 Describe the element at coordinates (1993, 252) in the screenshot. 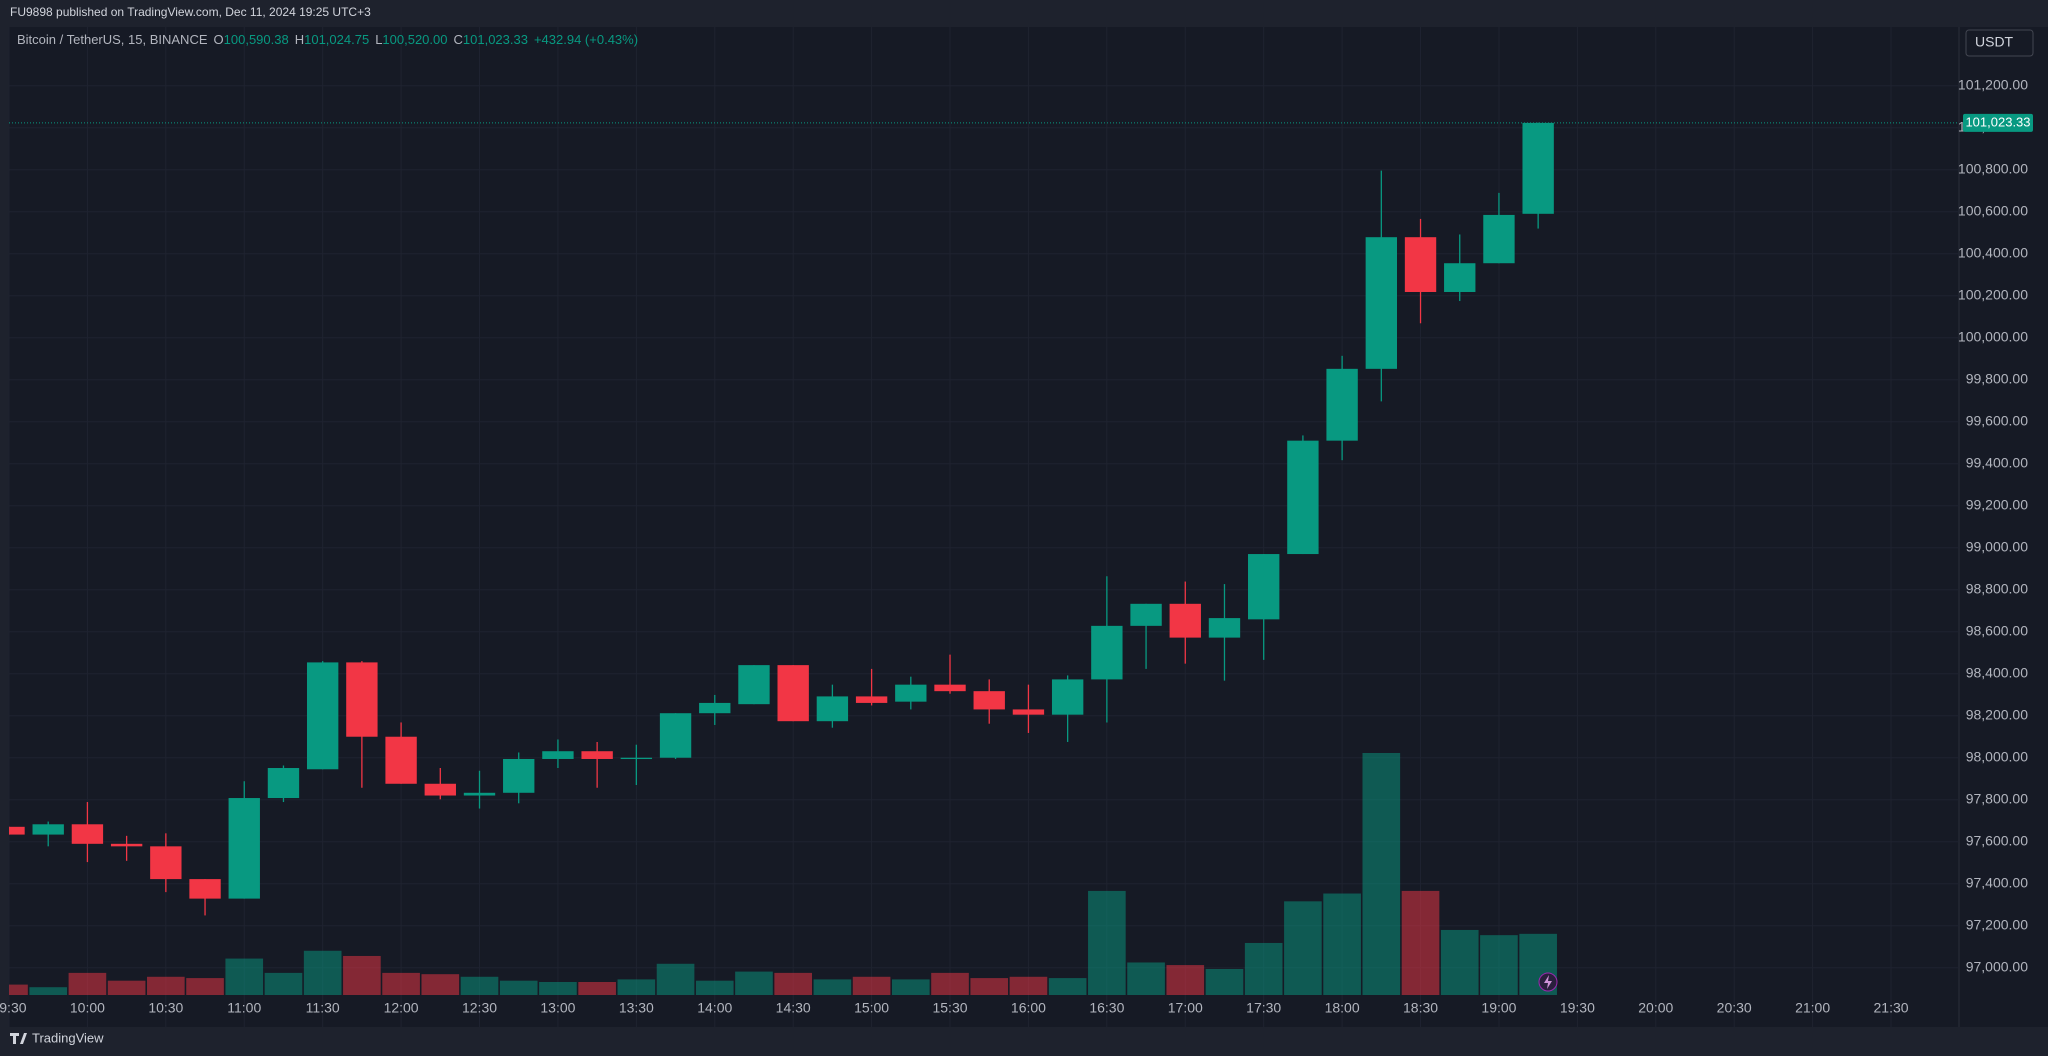

I see `y-tick-label: 100,400.00` at that location.